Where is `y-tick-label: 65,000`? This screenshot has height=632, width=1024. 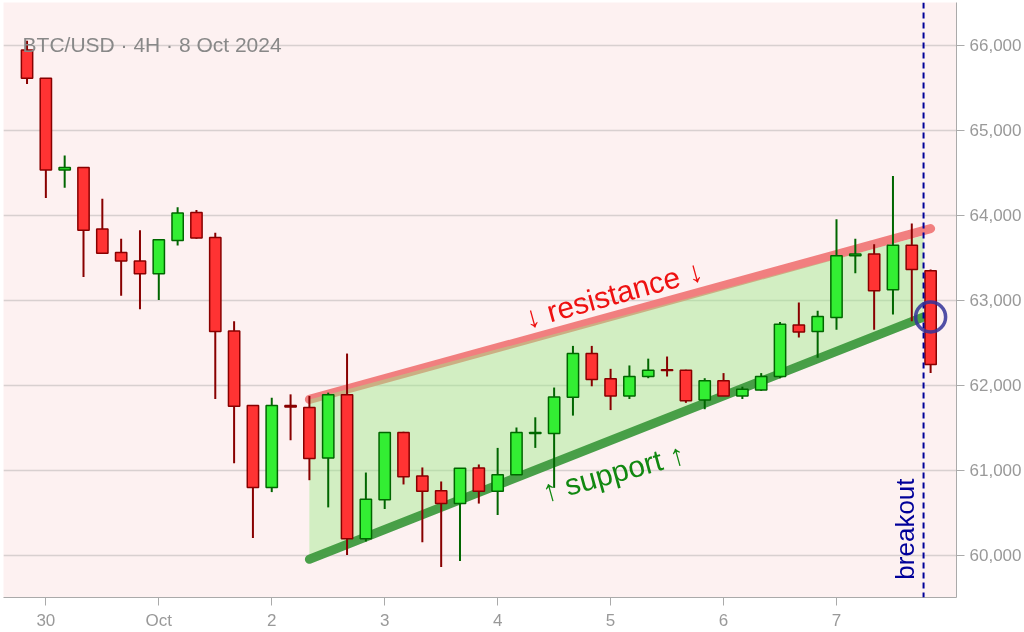
y-tick-label: 65,000 is located at coordinates (995, 130).